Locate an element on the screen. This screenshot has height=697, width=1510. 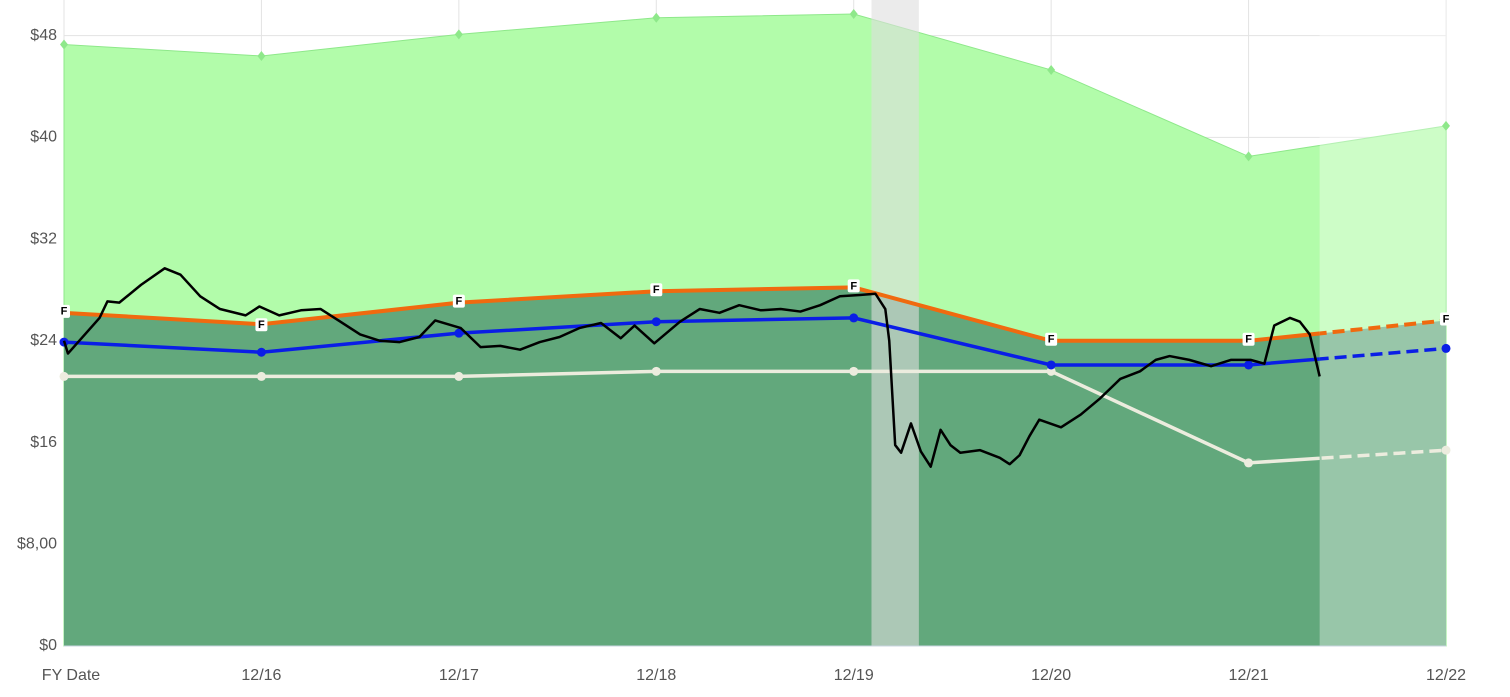
x-tick-label: 12/18 is located at coordinates (656, 675).